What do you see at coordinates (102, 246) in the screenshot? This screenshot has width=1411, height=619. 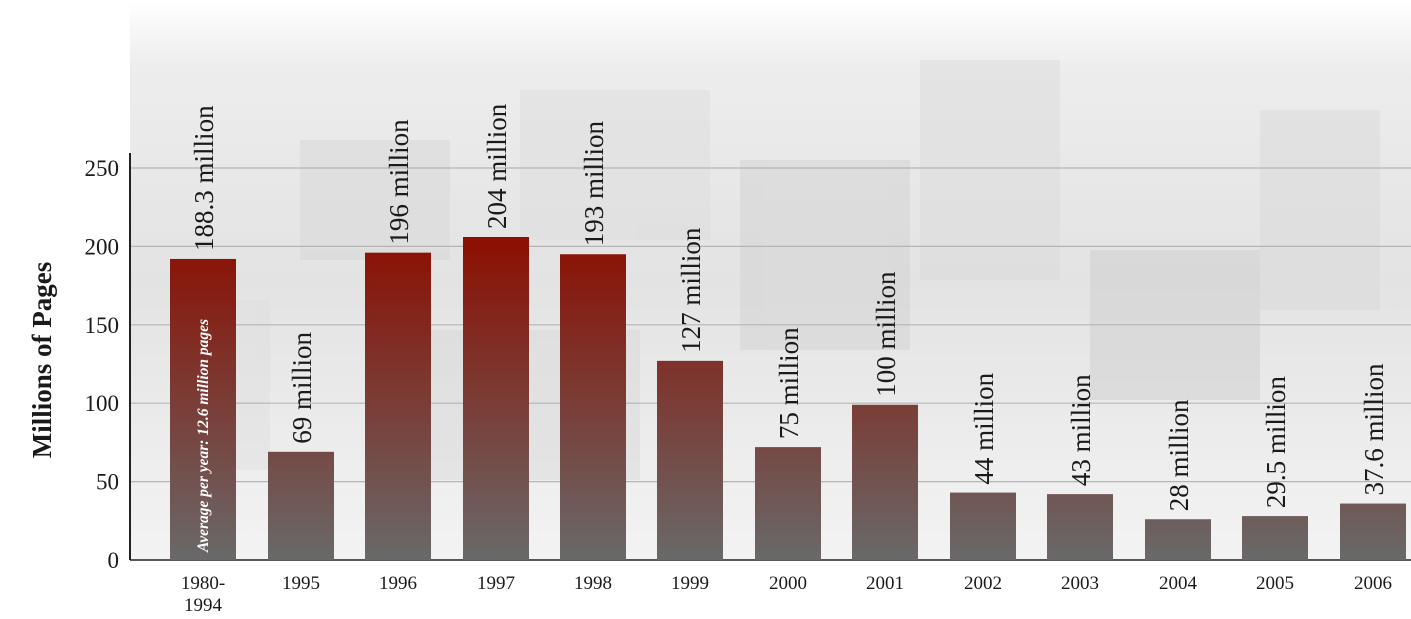 I see `y-tick-label: 200` at bounding box center [102, 246].